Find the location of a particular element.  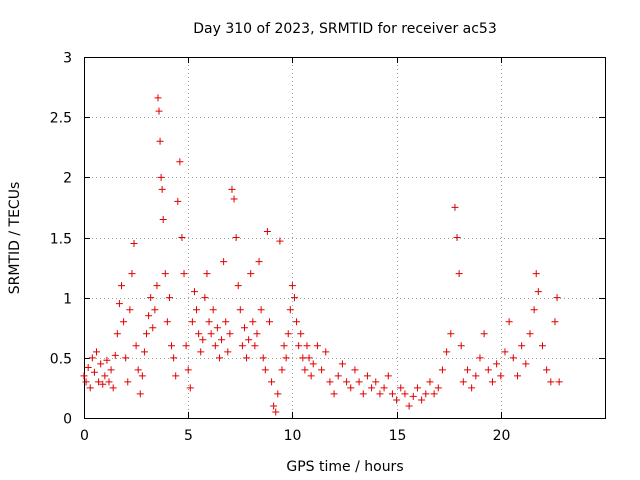

x-tick-label: 5 is located at coordinates (188, 436).